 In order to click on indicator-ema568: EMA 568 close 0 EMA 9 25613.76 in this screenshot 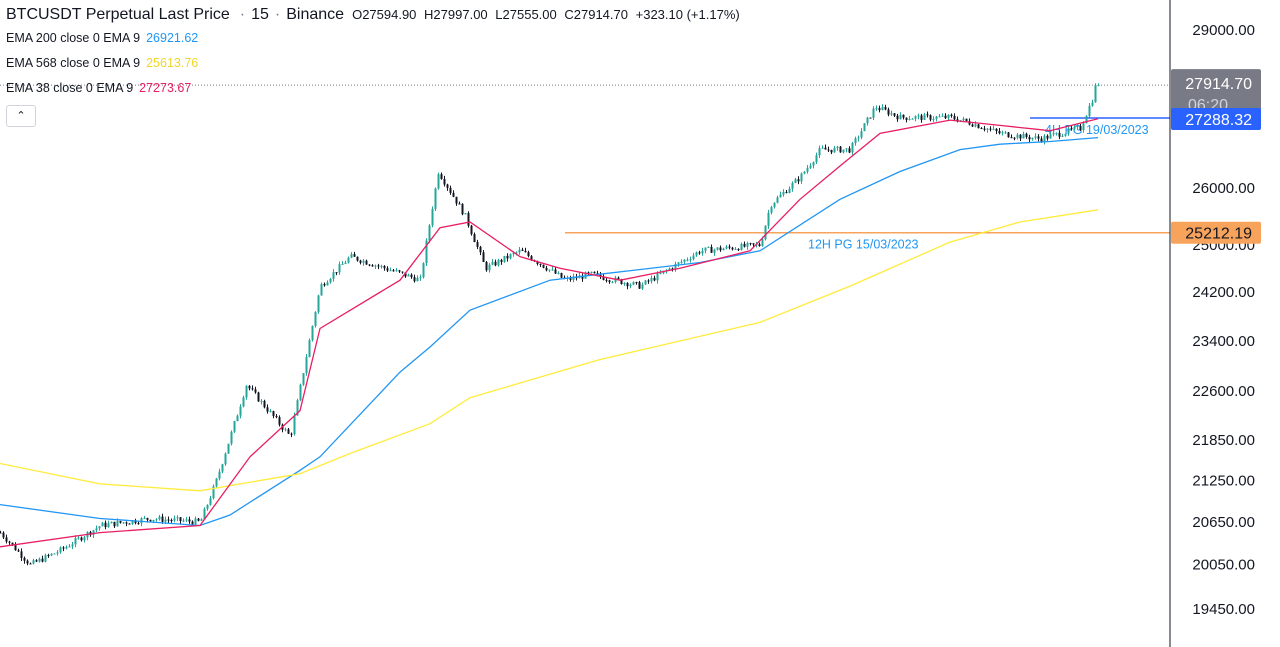, I will do `click(375, 63)`.